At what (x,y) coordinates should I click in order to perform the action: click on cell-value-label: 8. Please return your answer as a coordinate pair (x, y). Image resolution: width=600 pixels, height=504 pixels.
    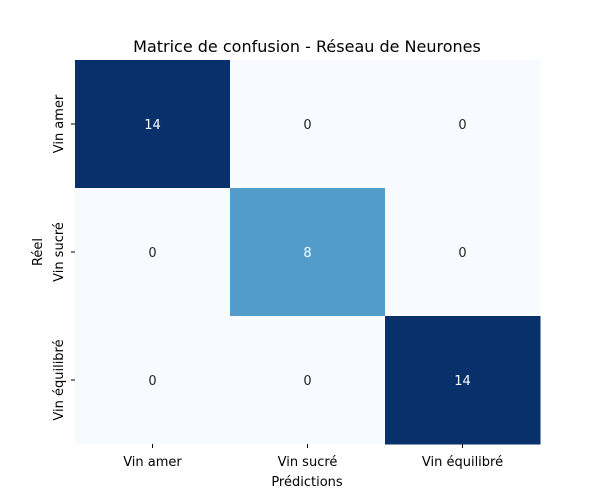
    Looking at the image, I should click on (307, 253).